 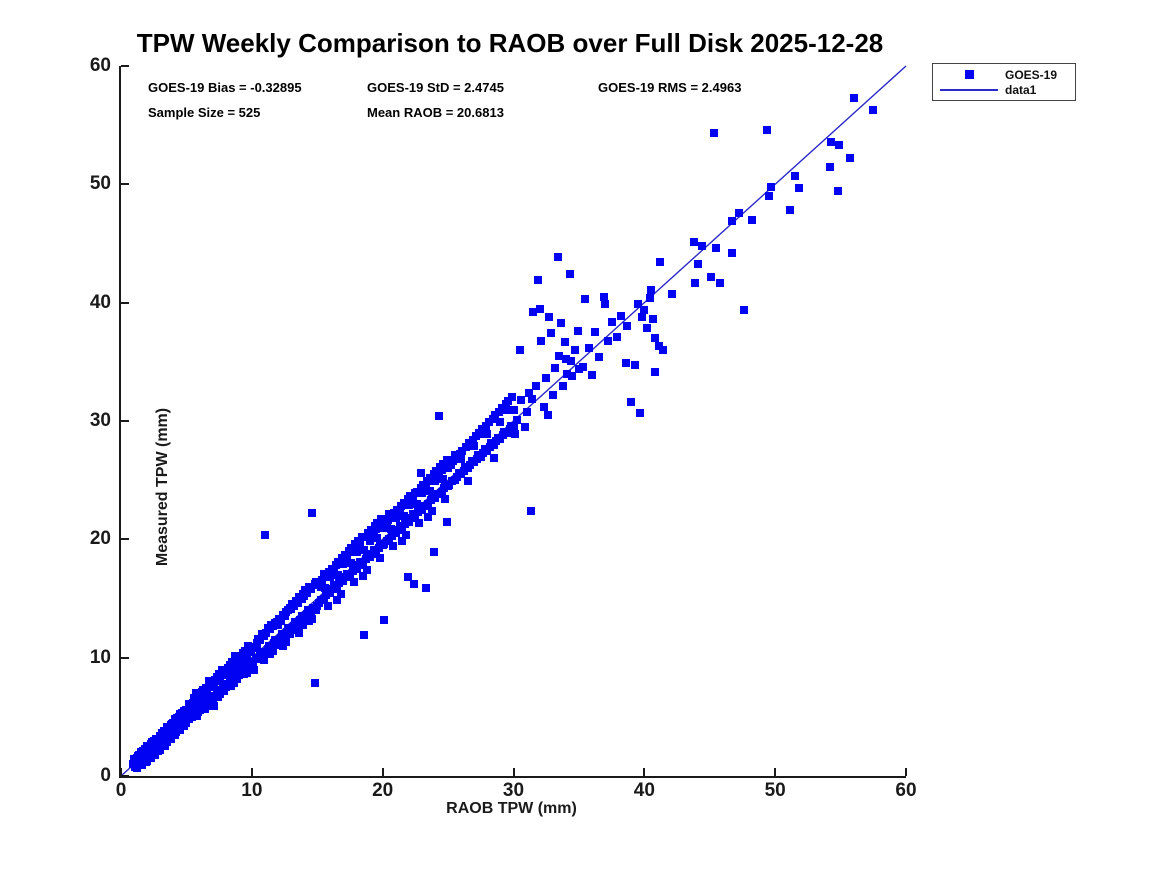 I want to click on legend-marker-cell, so click(x=969, y=74).